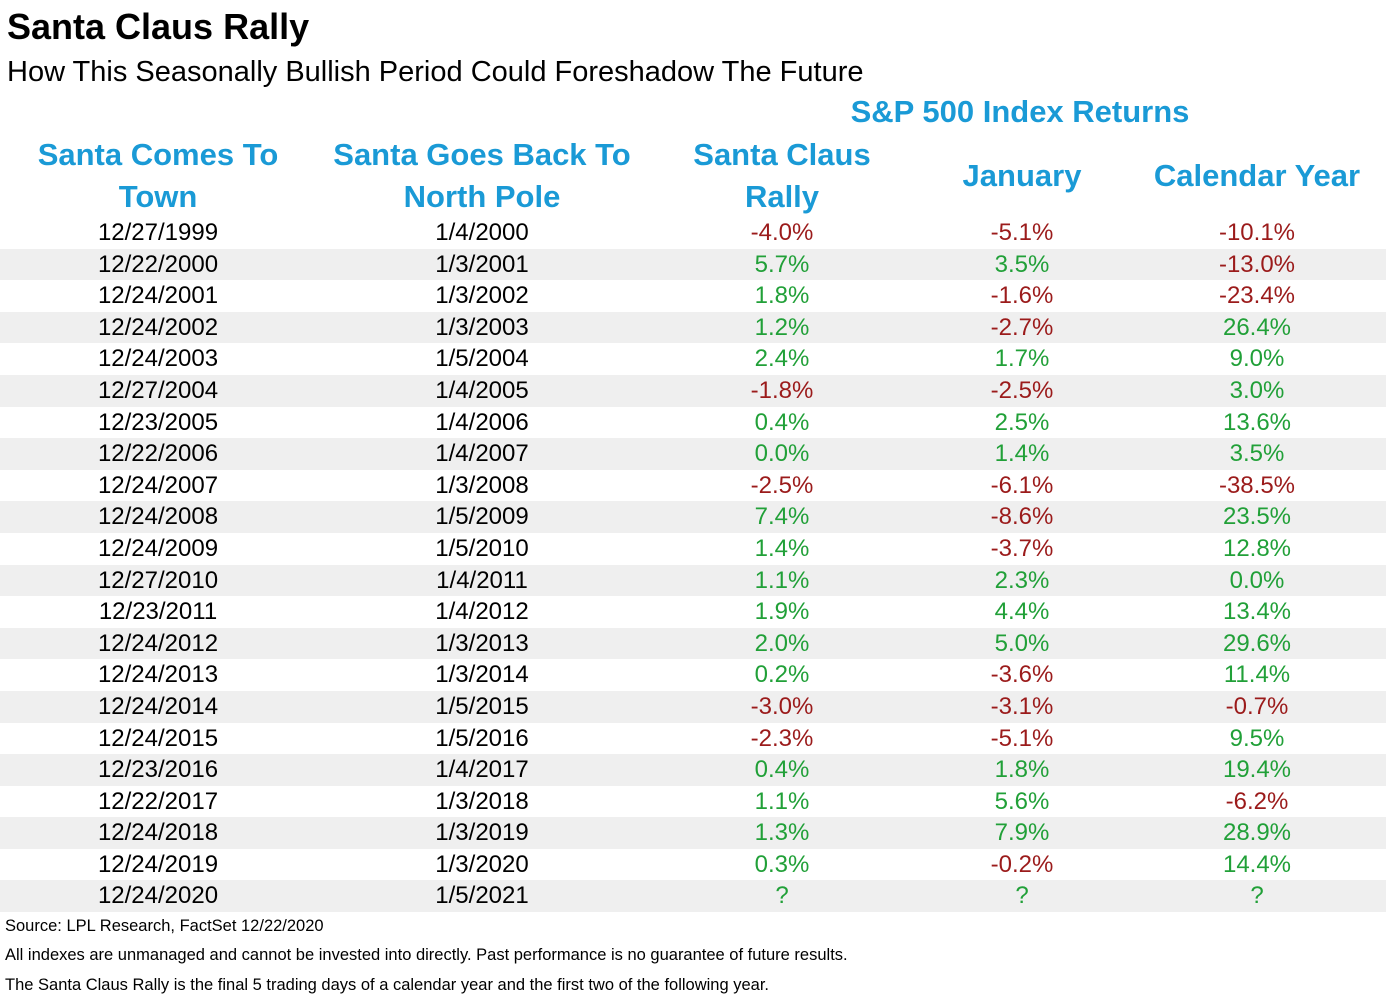 Image resolution: width=1386 pixels, height=1000 pixels. I want to click on start-date-cell: 12/24/2014, so click(158, 706).